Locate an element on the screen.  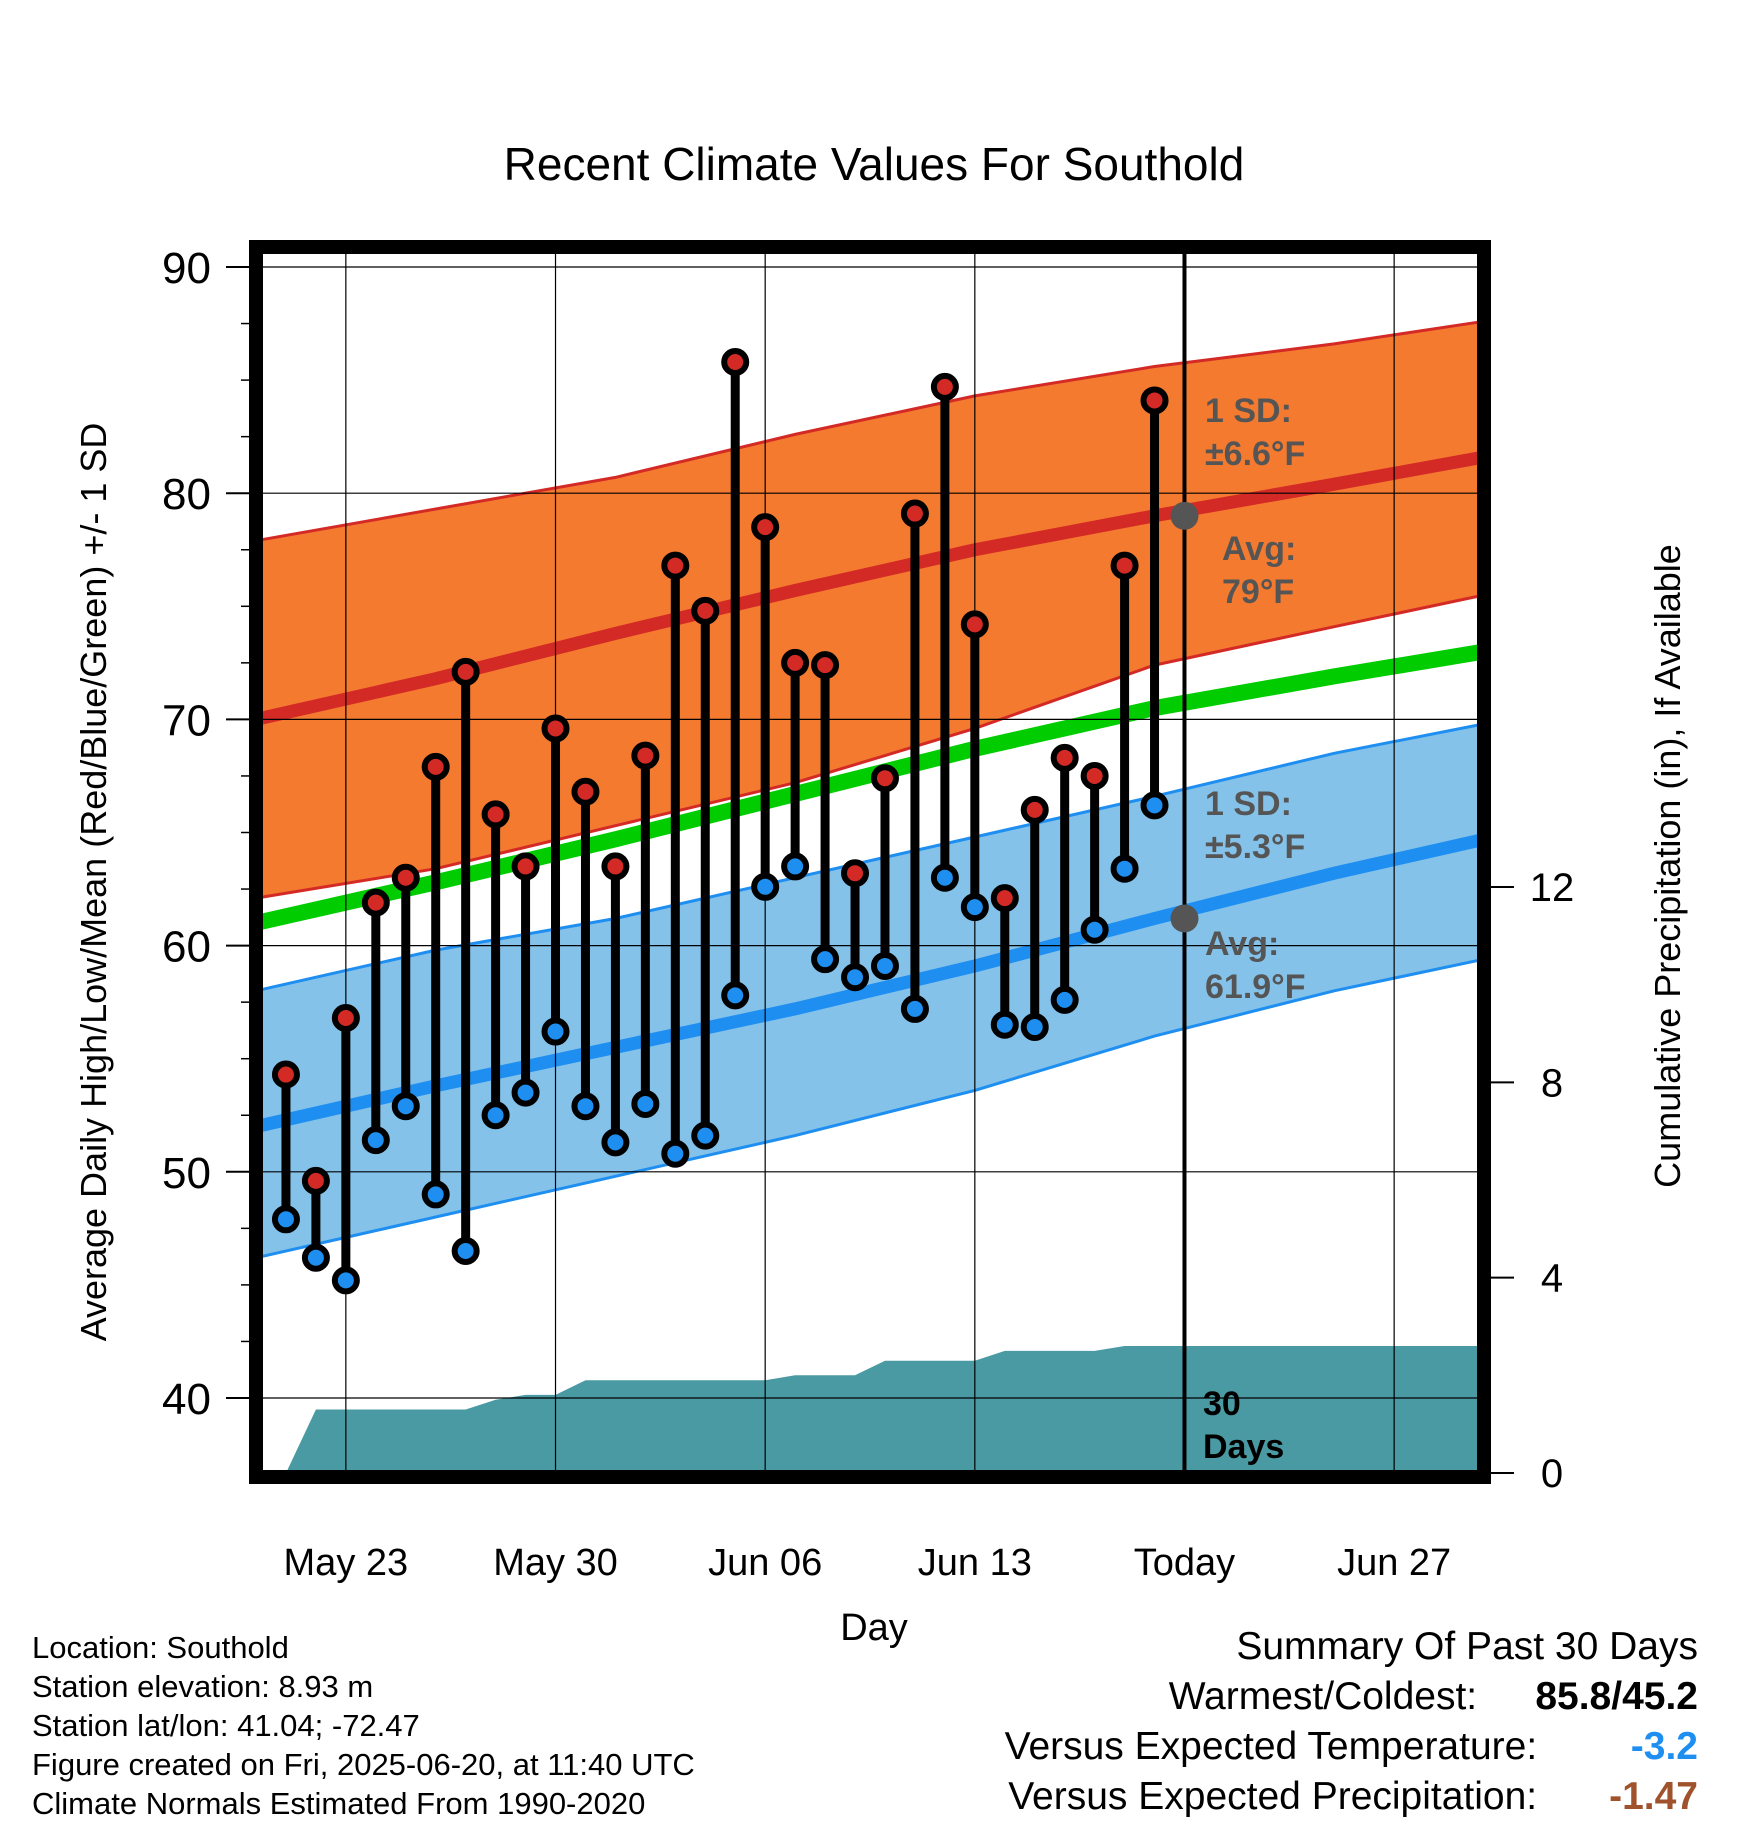
avg-low-title: Avg: is located at coordinates (1242, 944).